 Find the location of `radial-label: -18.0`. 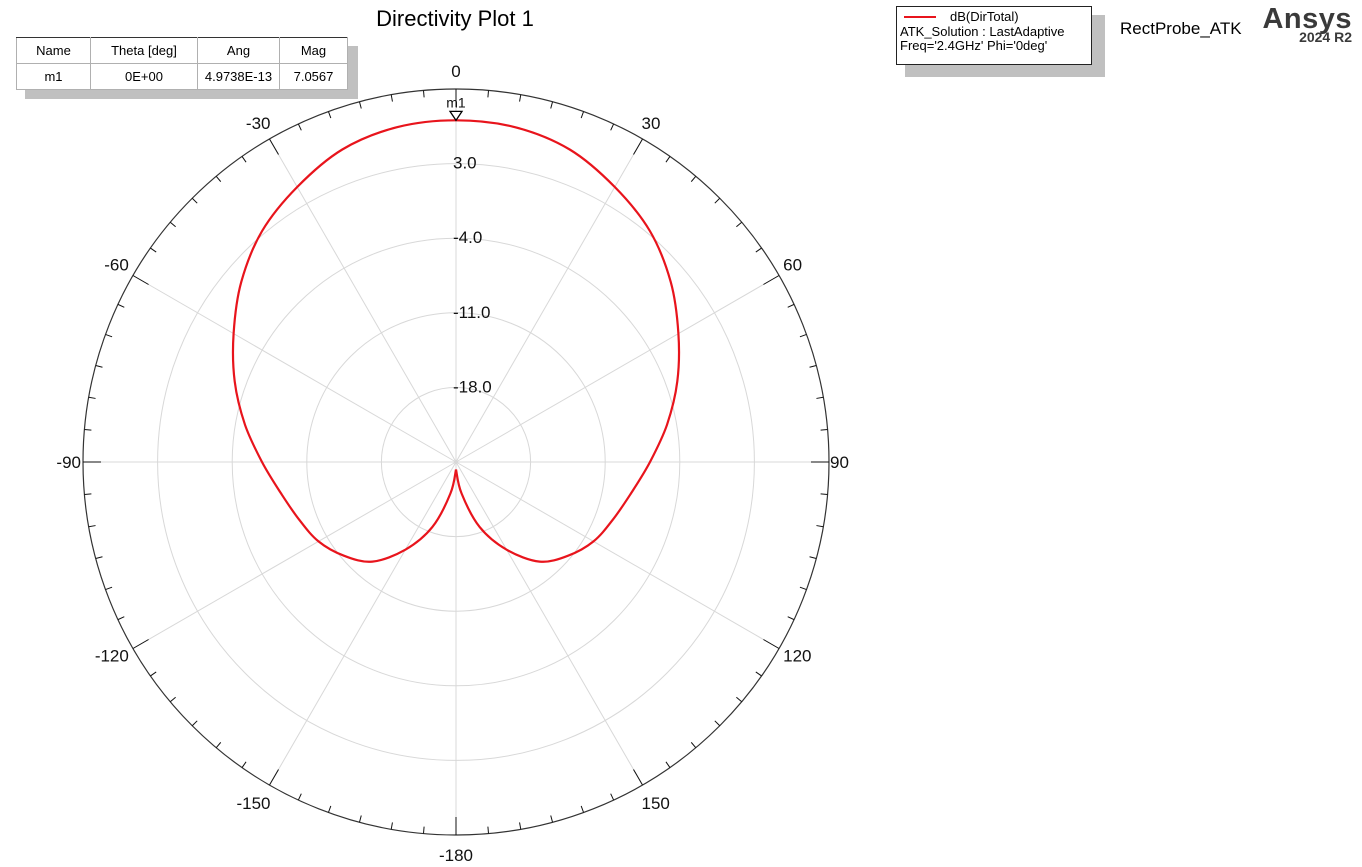

radial-label: -18.0 is located at coordinates (472, 386).